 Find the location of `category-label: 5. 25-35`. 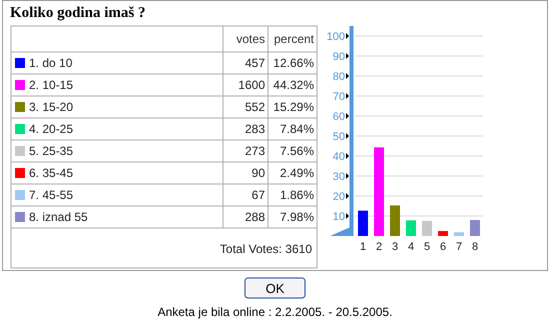

category-label: 5. 25-35 is located at coordinates (51, 151).